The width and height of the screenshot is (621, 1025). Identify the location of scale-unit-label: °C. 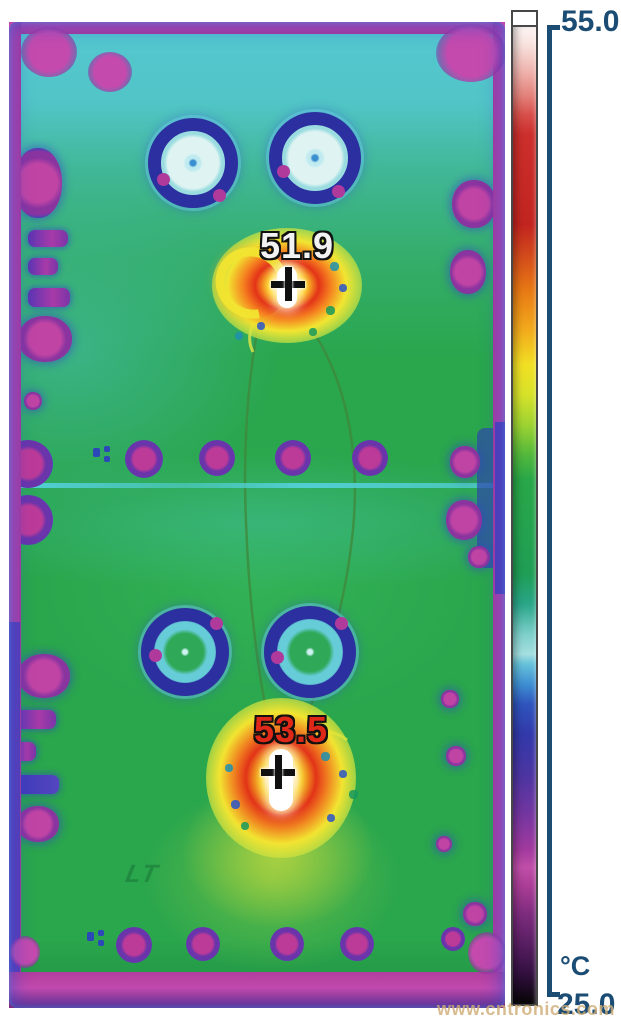
(575, 966).